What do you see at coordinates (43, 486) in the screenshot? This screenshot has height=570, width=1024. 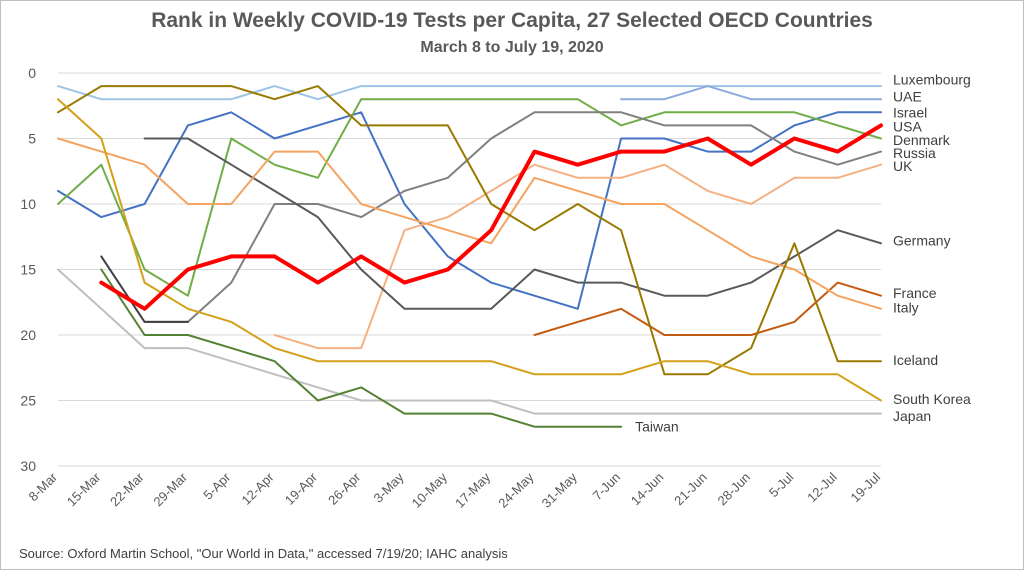 I see `x-tick-label: 8-Mar` at bounding box center [43, 486].